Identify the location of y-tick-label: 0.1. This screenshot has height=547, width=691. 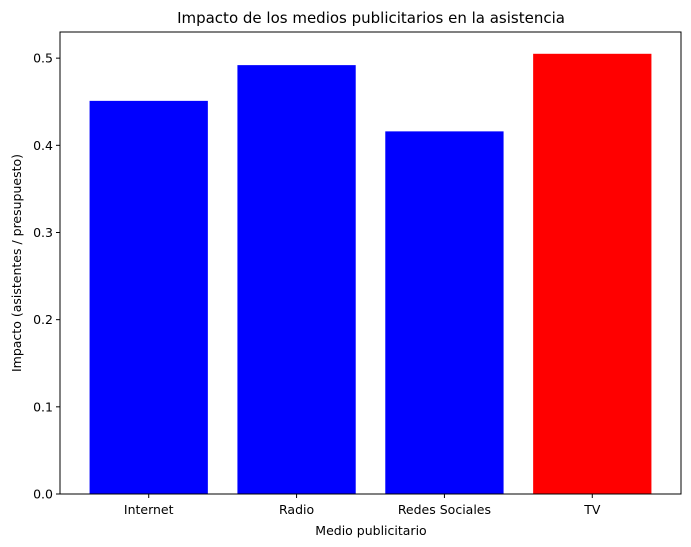
(43, 406).